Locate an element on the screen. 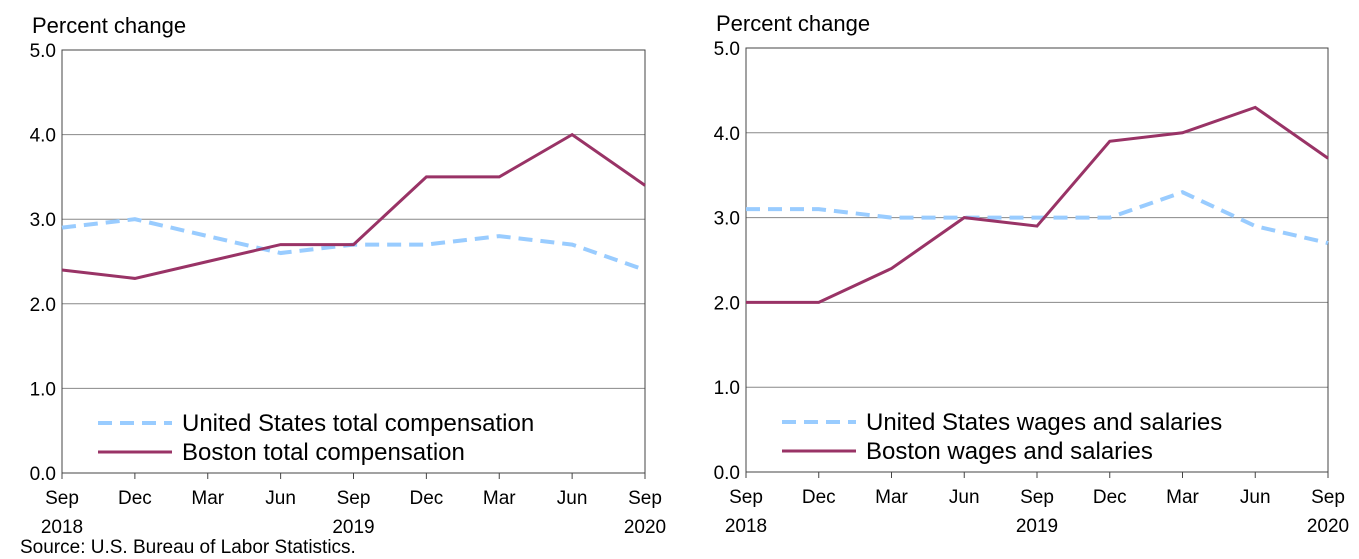 This screenshot has height=559, width=1359. legend-label: United States wages and salaries is located at coordinates (1044, 422).